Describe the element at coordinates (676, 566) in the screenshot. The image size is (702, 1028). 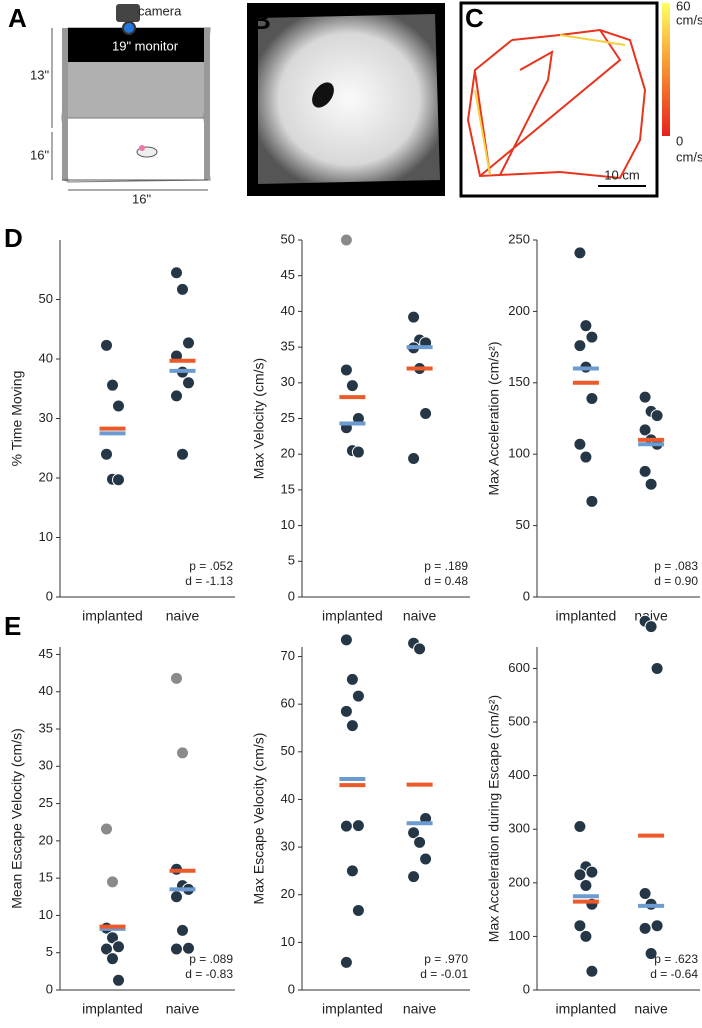
I see `stat-annotation: p = .083` at that location.